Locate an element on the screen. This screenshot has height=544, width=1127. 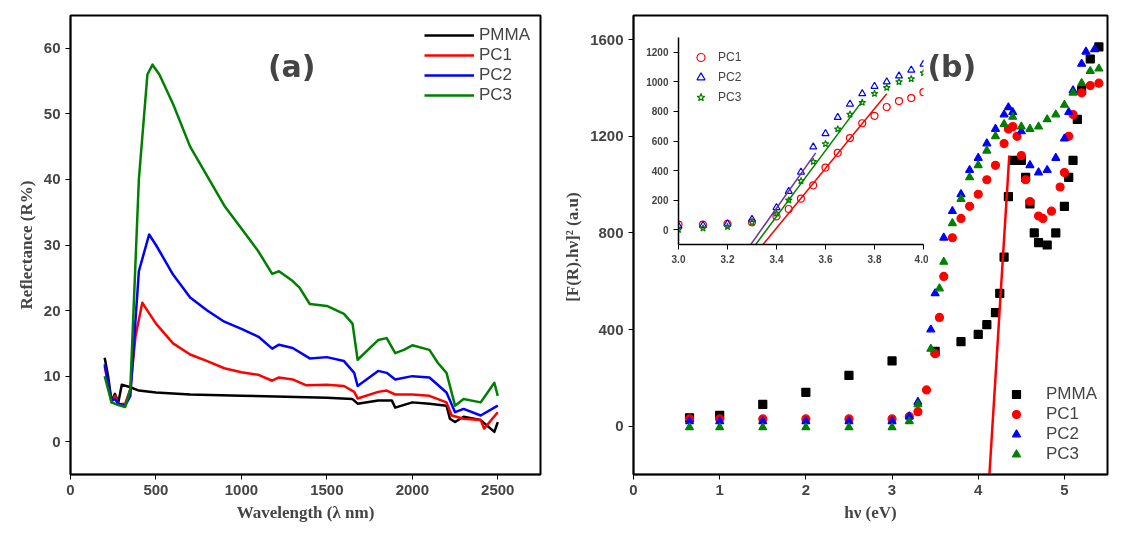
x-tick-label: 4.0 is located at coordinates (921, 259).